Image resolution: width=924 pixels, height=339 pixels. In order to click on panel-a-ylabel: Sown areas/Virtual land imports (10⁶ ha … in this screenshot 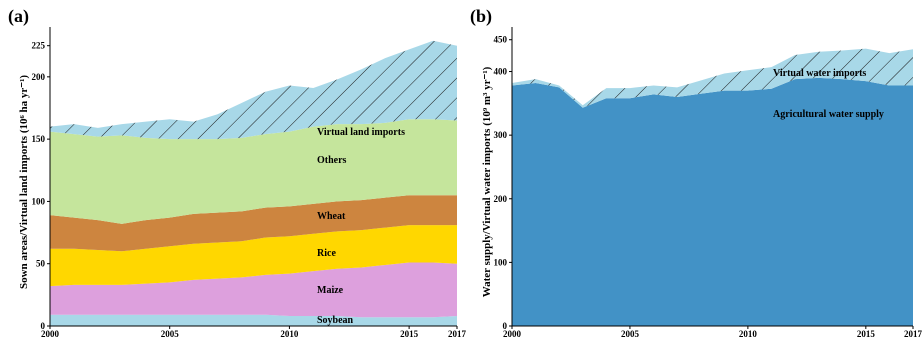, I will do `click(24, 182)`.